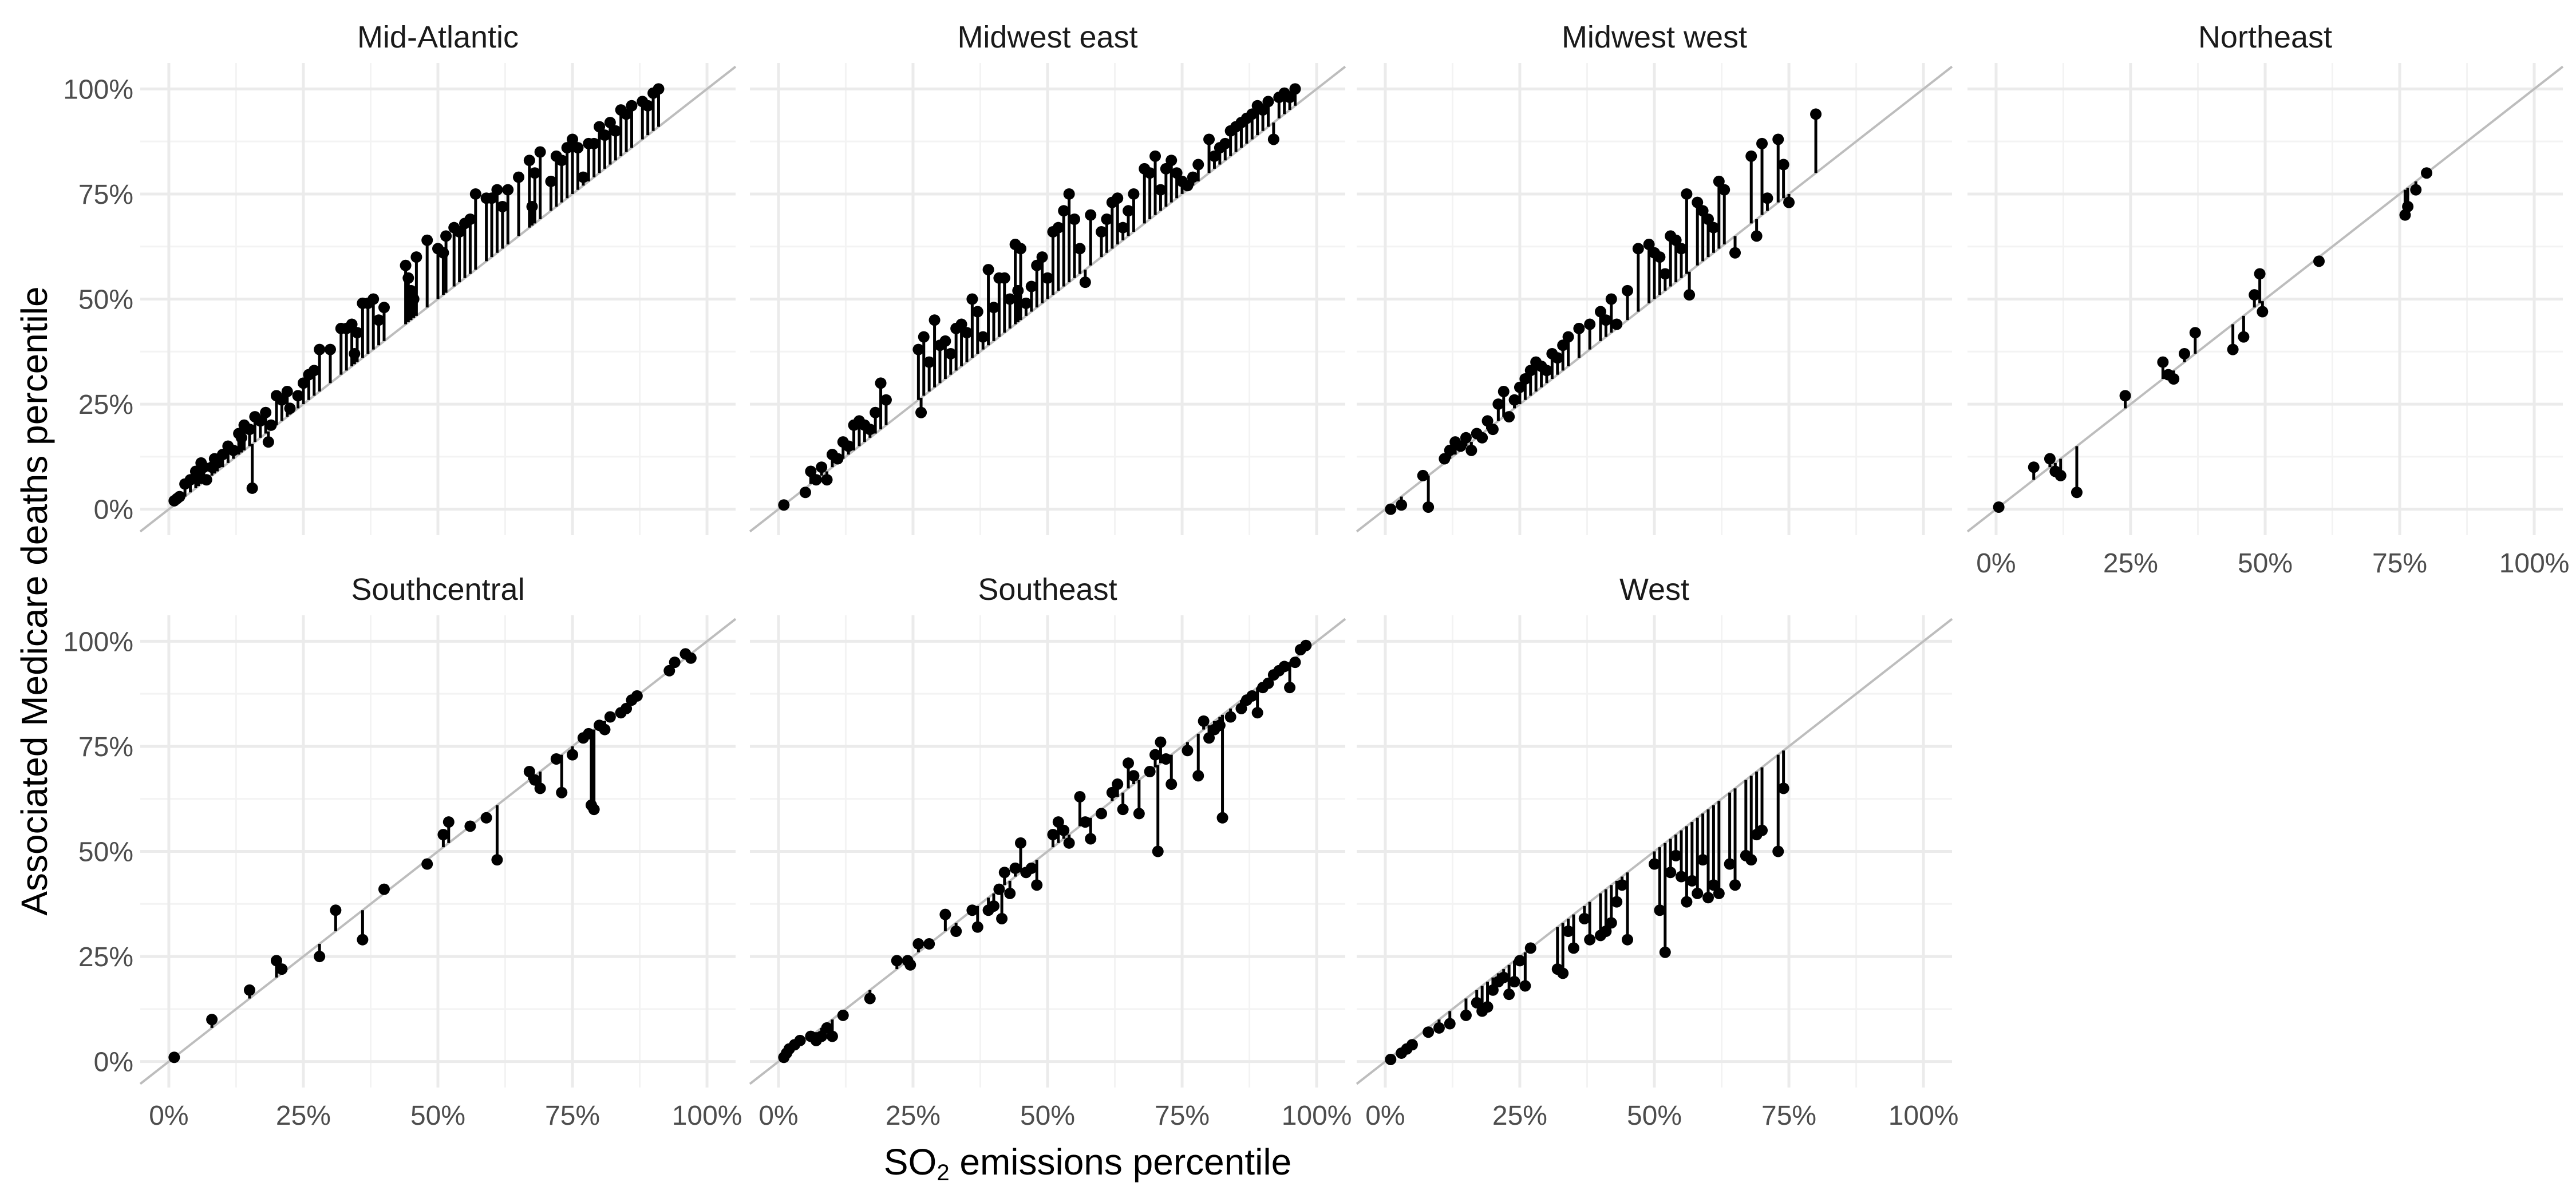 The height and width of the screenshot is (1202, 2576). I want to click on x-axis-title: SO2 emissions percentile, so click(1087, 1162).